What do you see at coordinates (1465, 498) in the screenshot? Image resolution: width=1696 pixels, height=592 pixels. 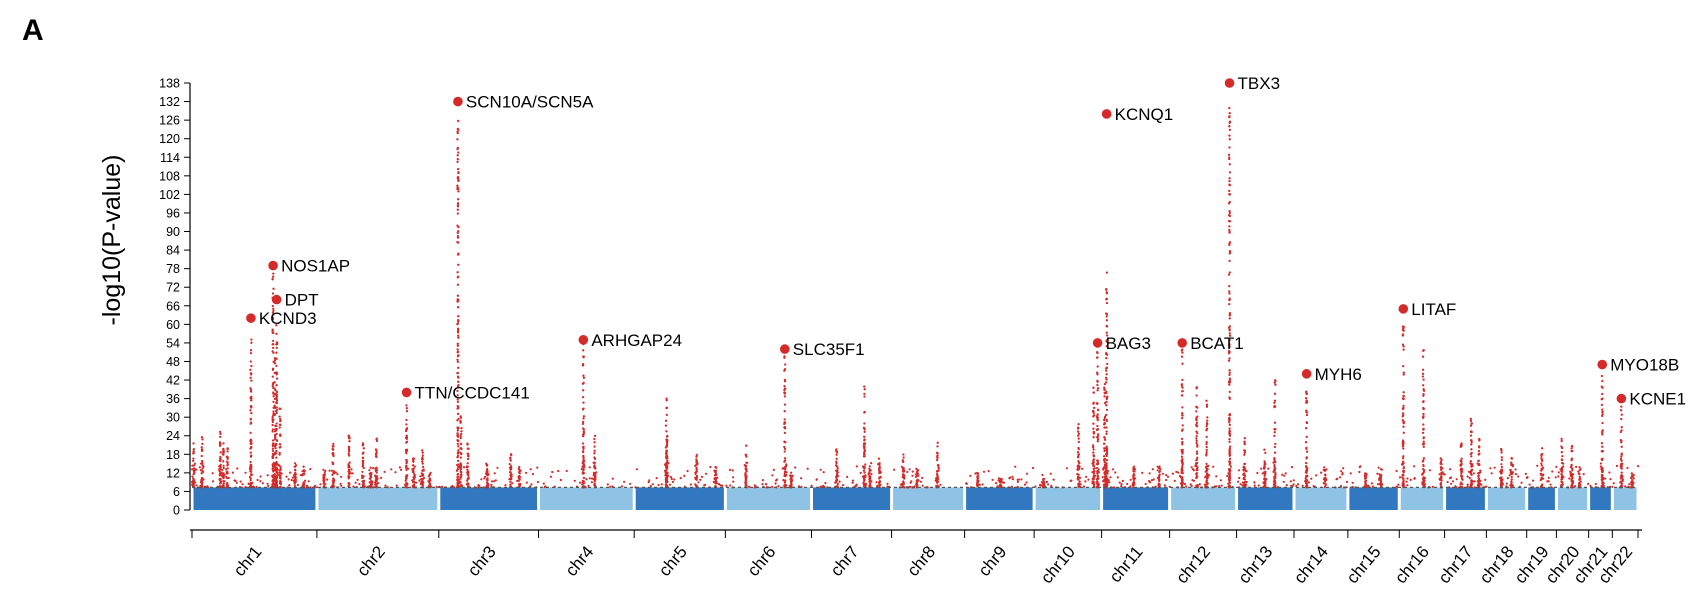 I see `chromosome-band-chr17` at bounding box center [1465, 498].